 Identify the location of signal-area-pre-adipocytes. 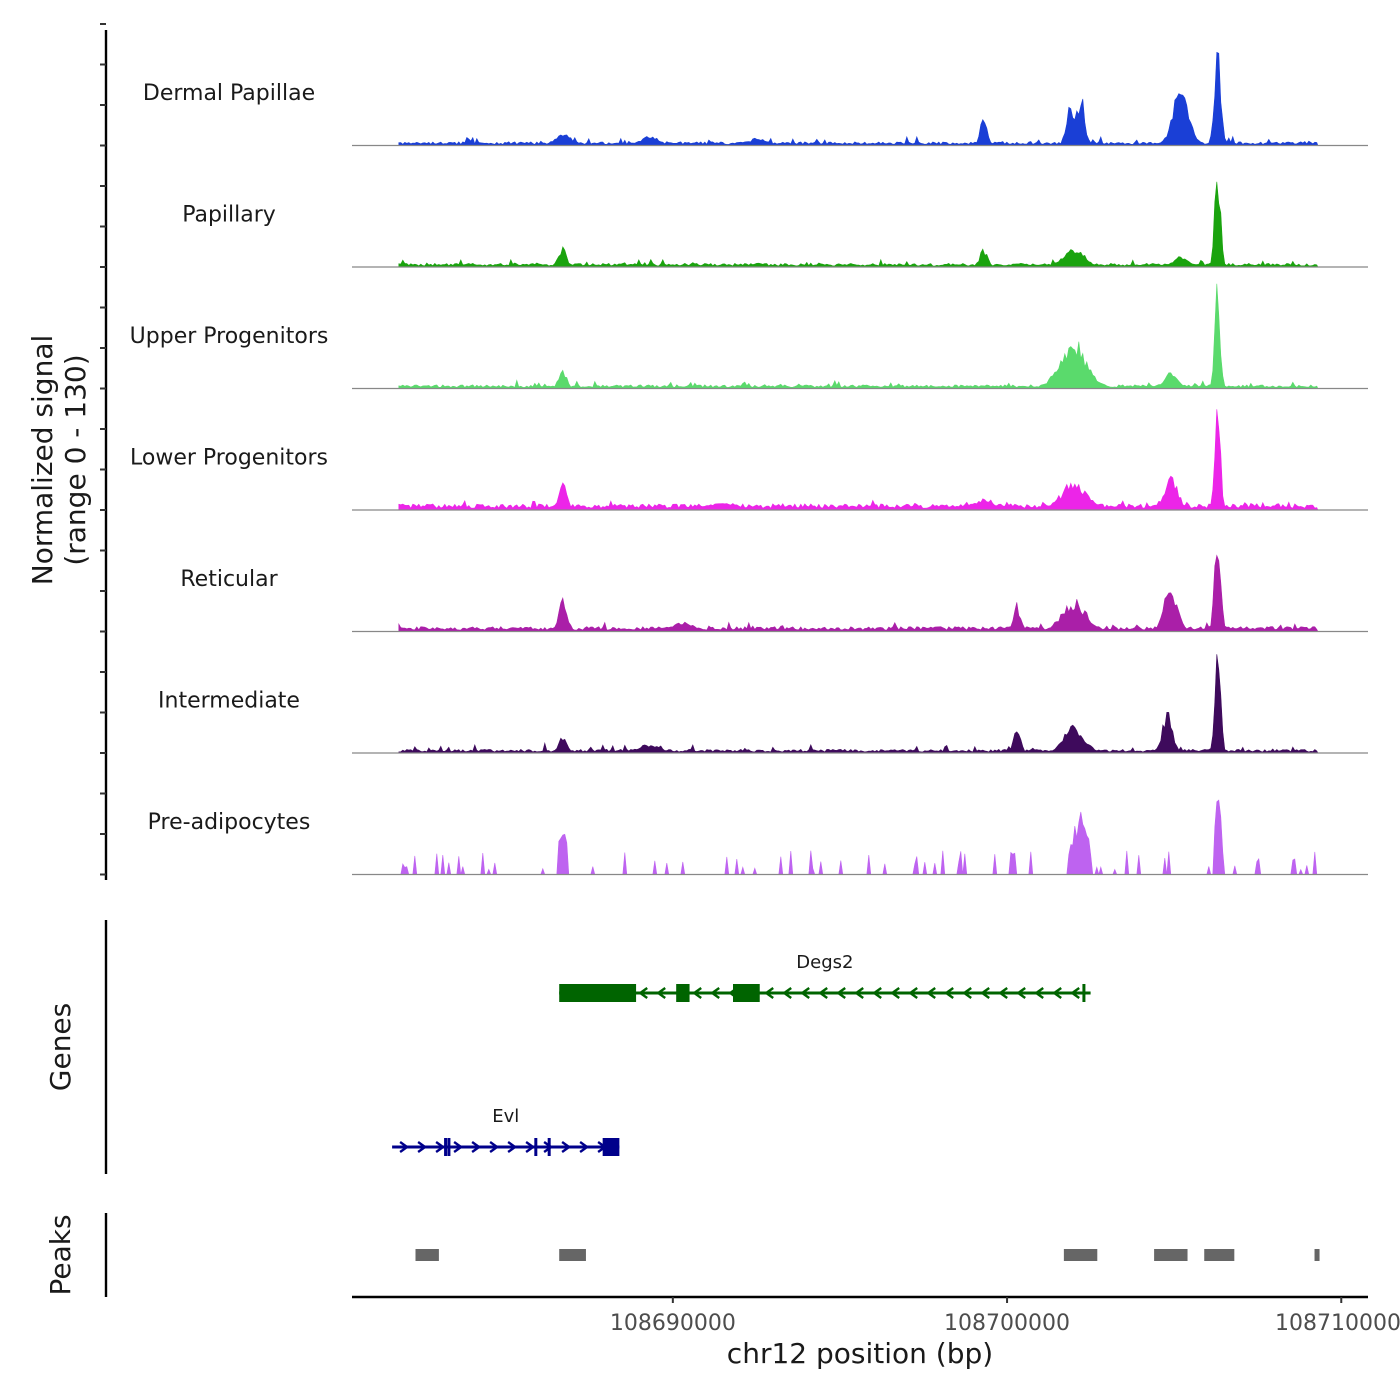
(858, 837).